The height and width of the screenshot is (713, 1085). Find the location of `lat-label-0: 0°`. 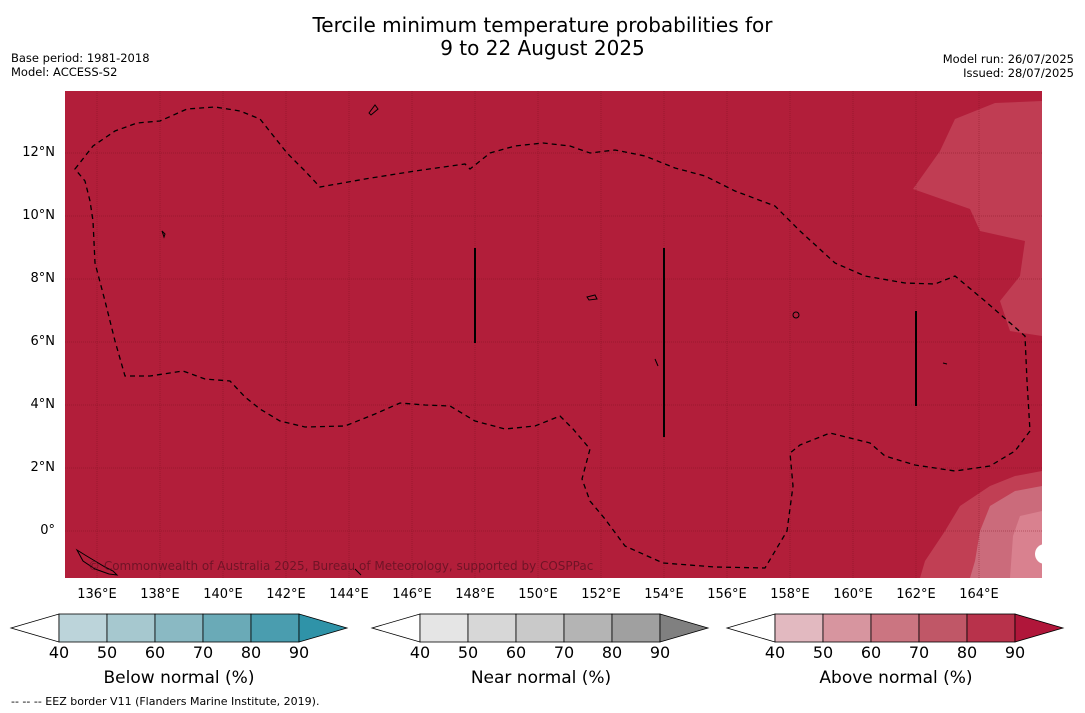

lat-label-0: 0° is located at coordinates (47, 530).